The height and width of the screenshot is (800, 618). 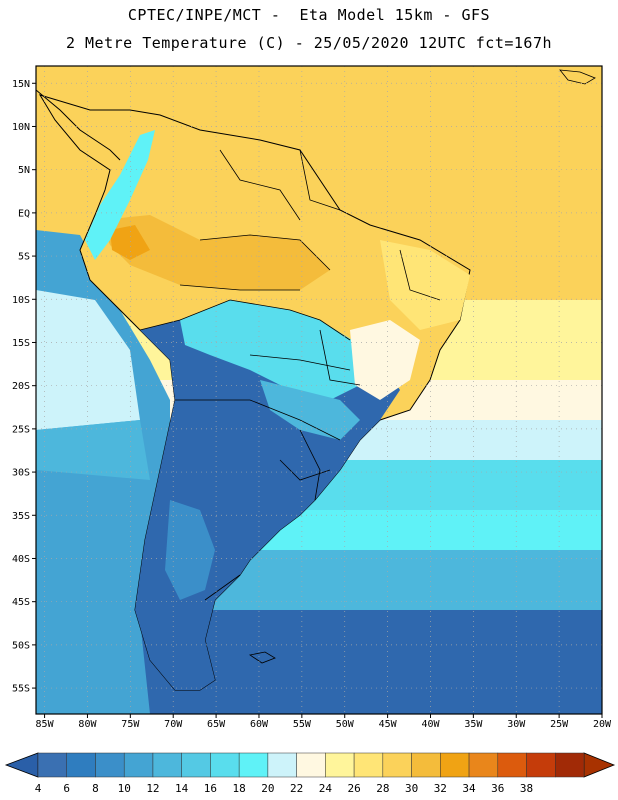 I want to click on lat-label: 30S, so click(x=21, y=473).